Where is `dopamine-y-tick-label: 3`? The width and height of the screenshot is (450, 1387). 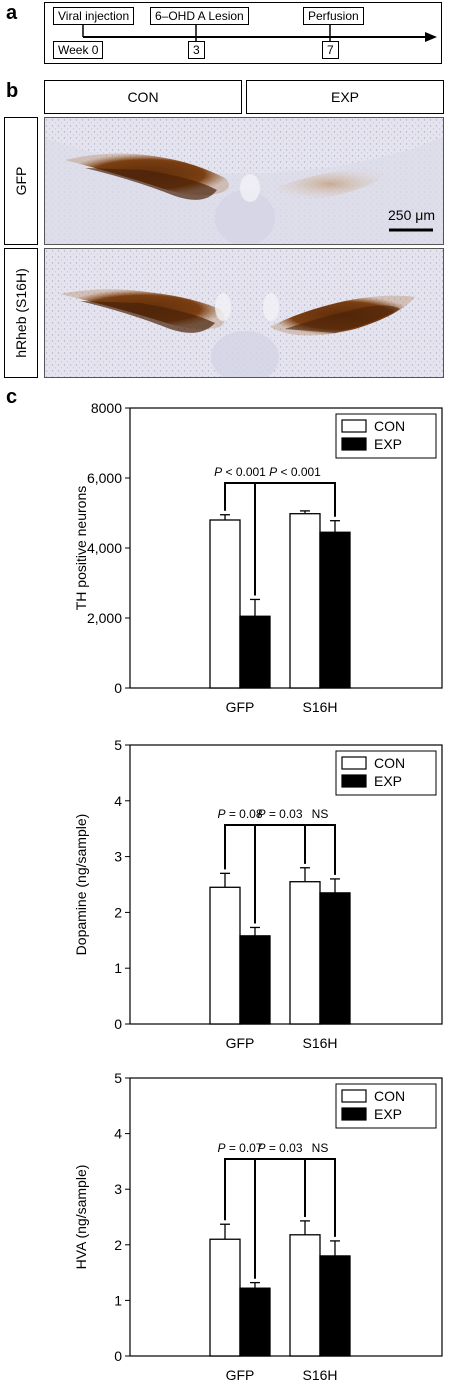
dopamine-y-tick-label: 3 is located at coordinates (118, 857).